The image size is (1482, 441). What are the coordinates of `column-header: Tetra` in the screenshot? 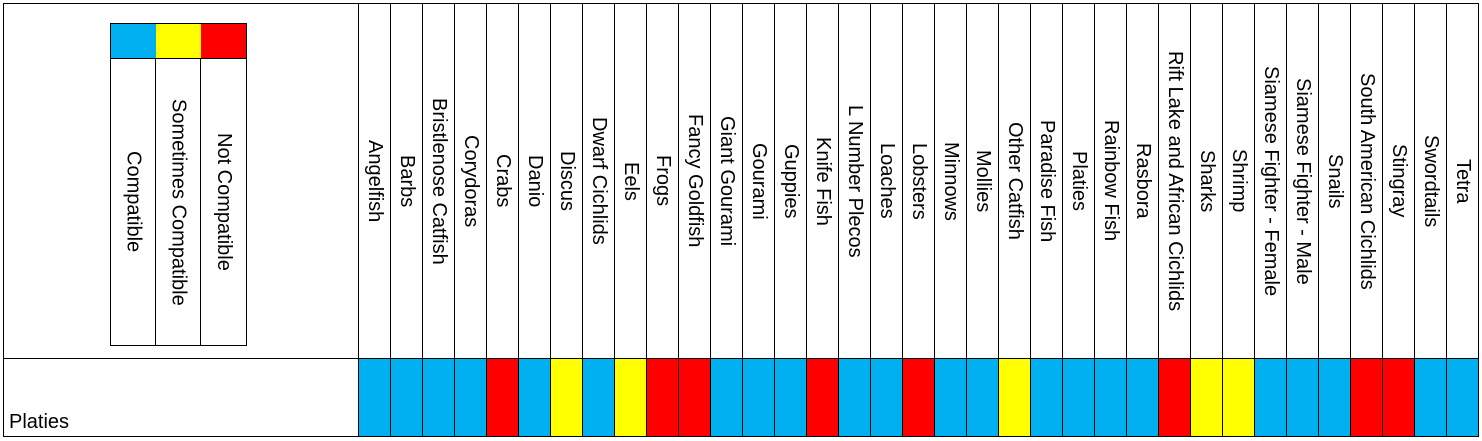 It's located at (1462, 181).